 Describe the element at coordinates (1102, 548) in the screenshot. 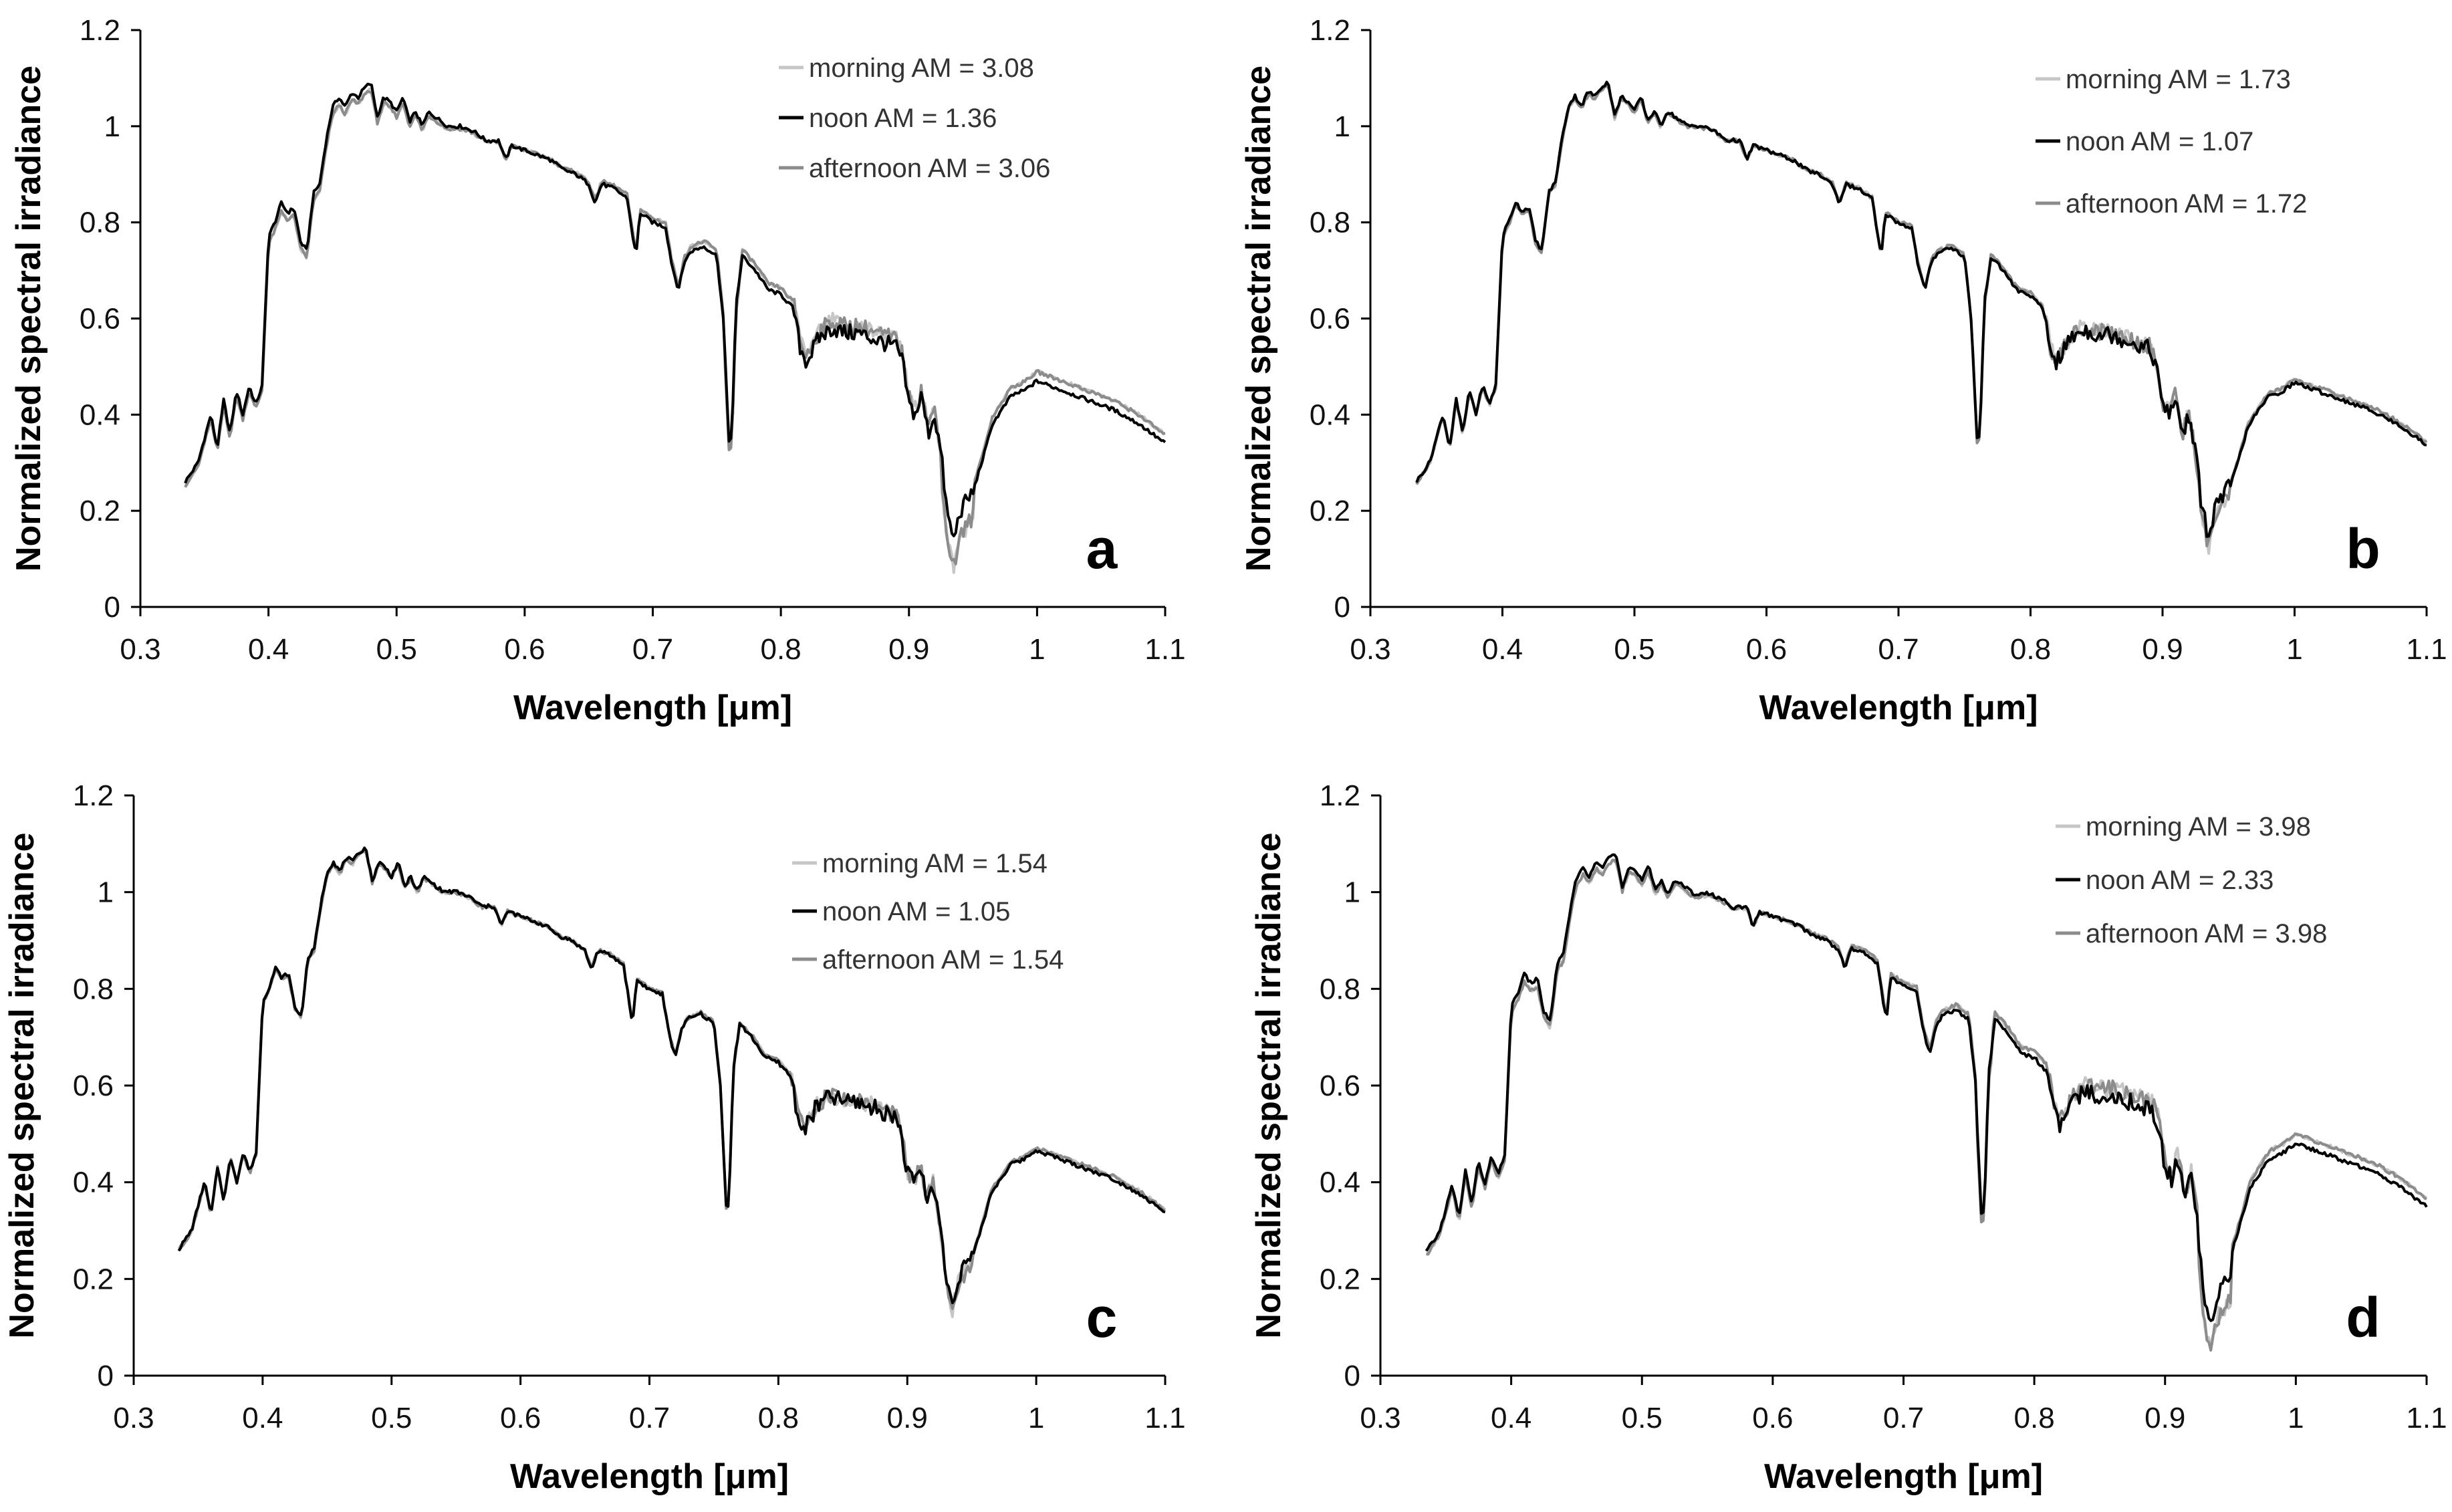

I see `panel-label: a` at that location.